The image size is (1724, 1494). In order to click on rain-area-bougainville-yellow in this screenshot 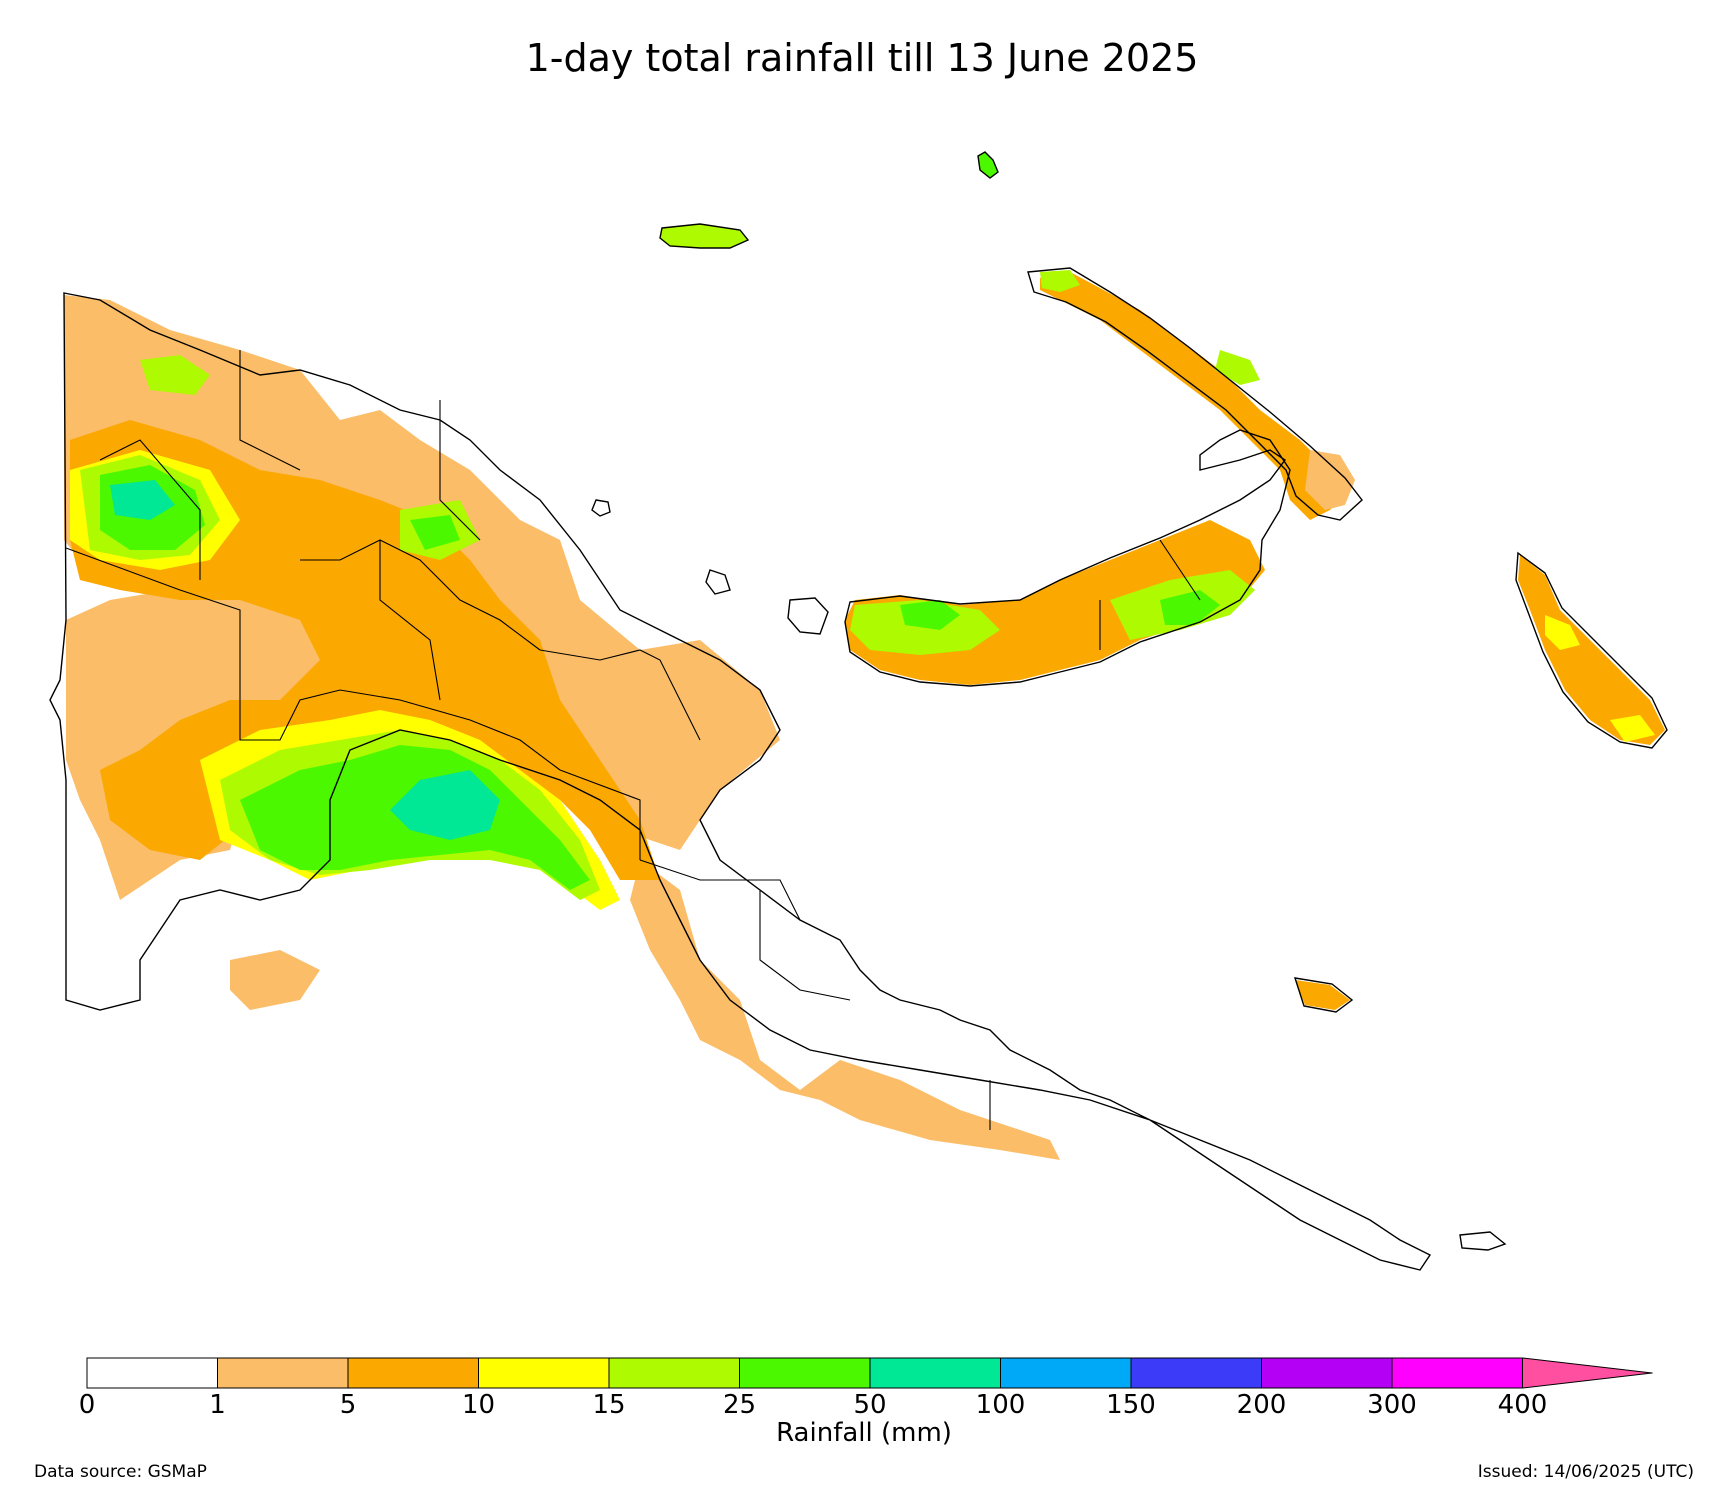, I will do `click(1600, 678)`.